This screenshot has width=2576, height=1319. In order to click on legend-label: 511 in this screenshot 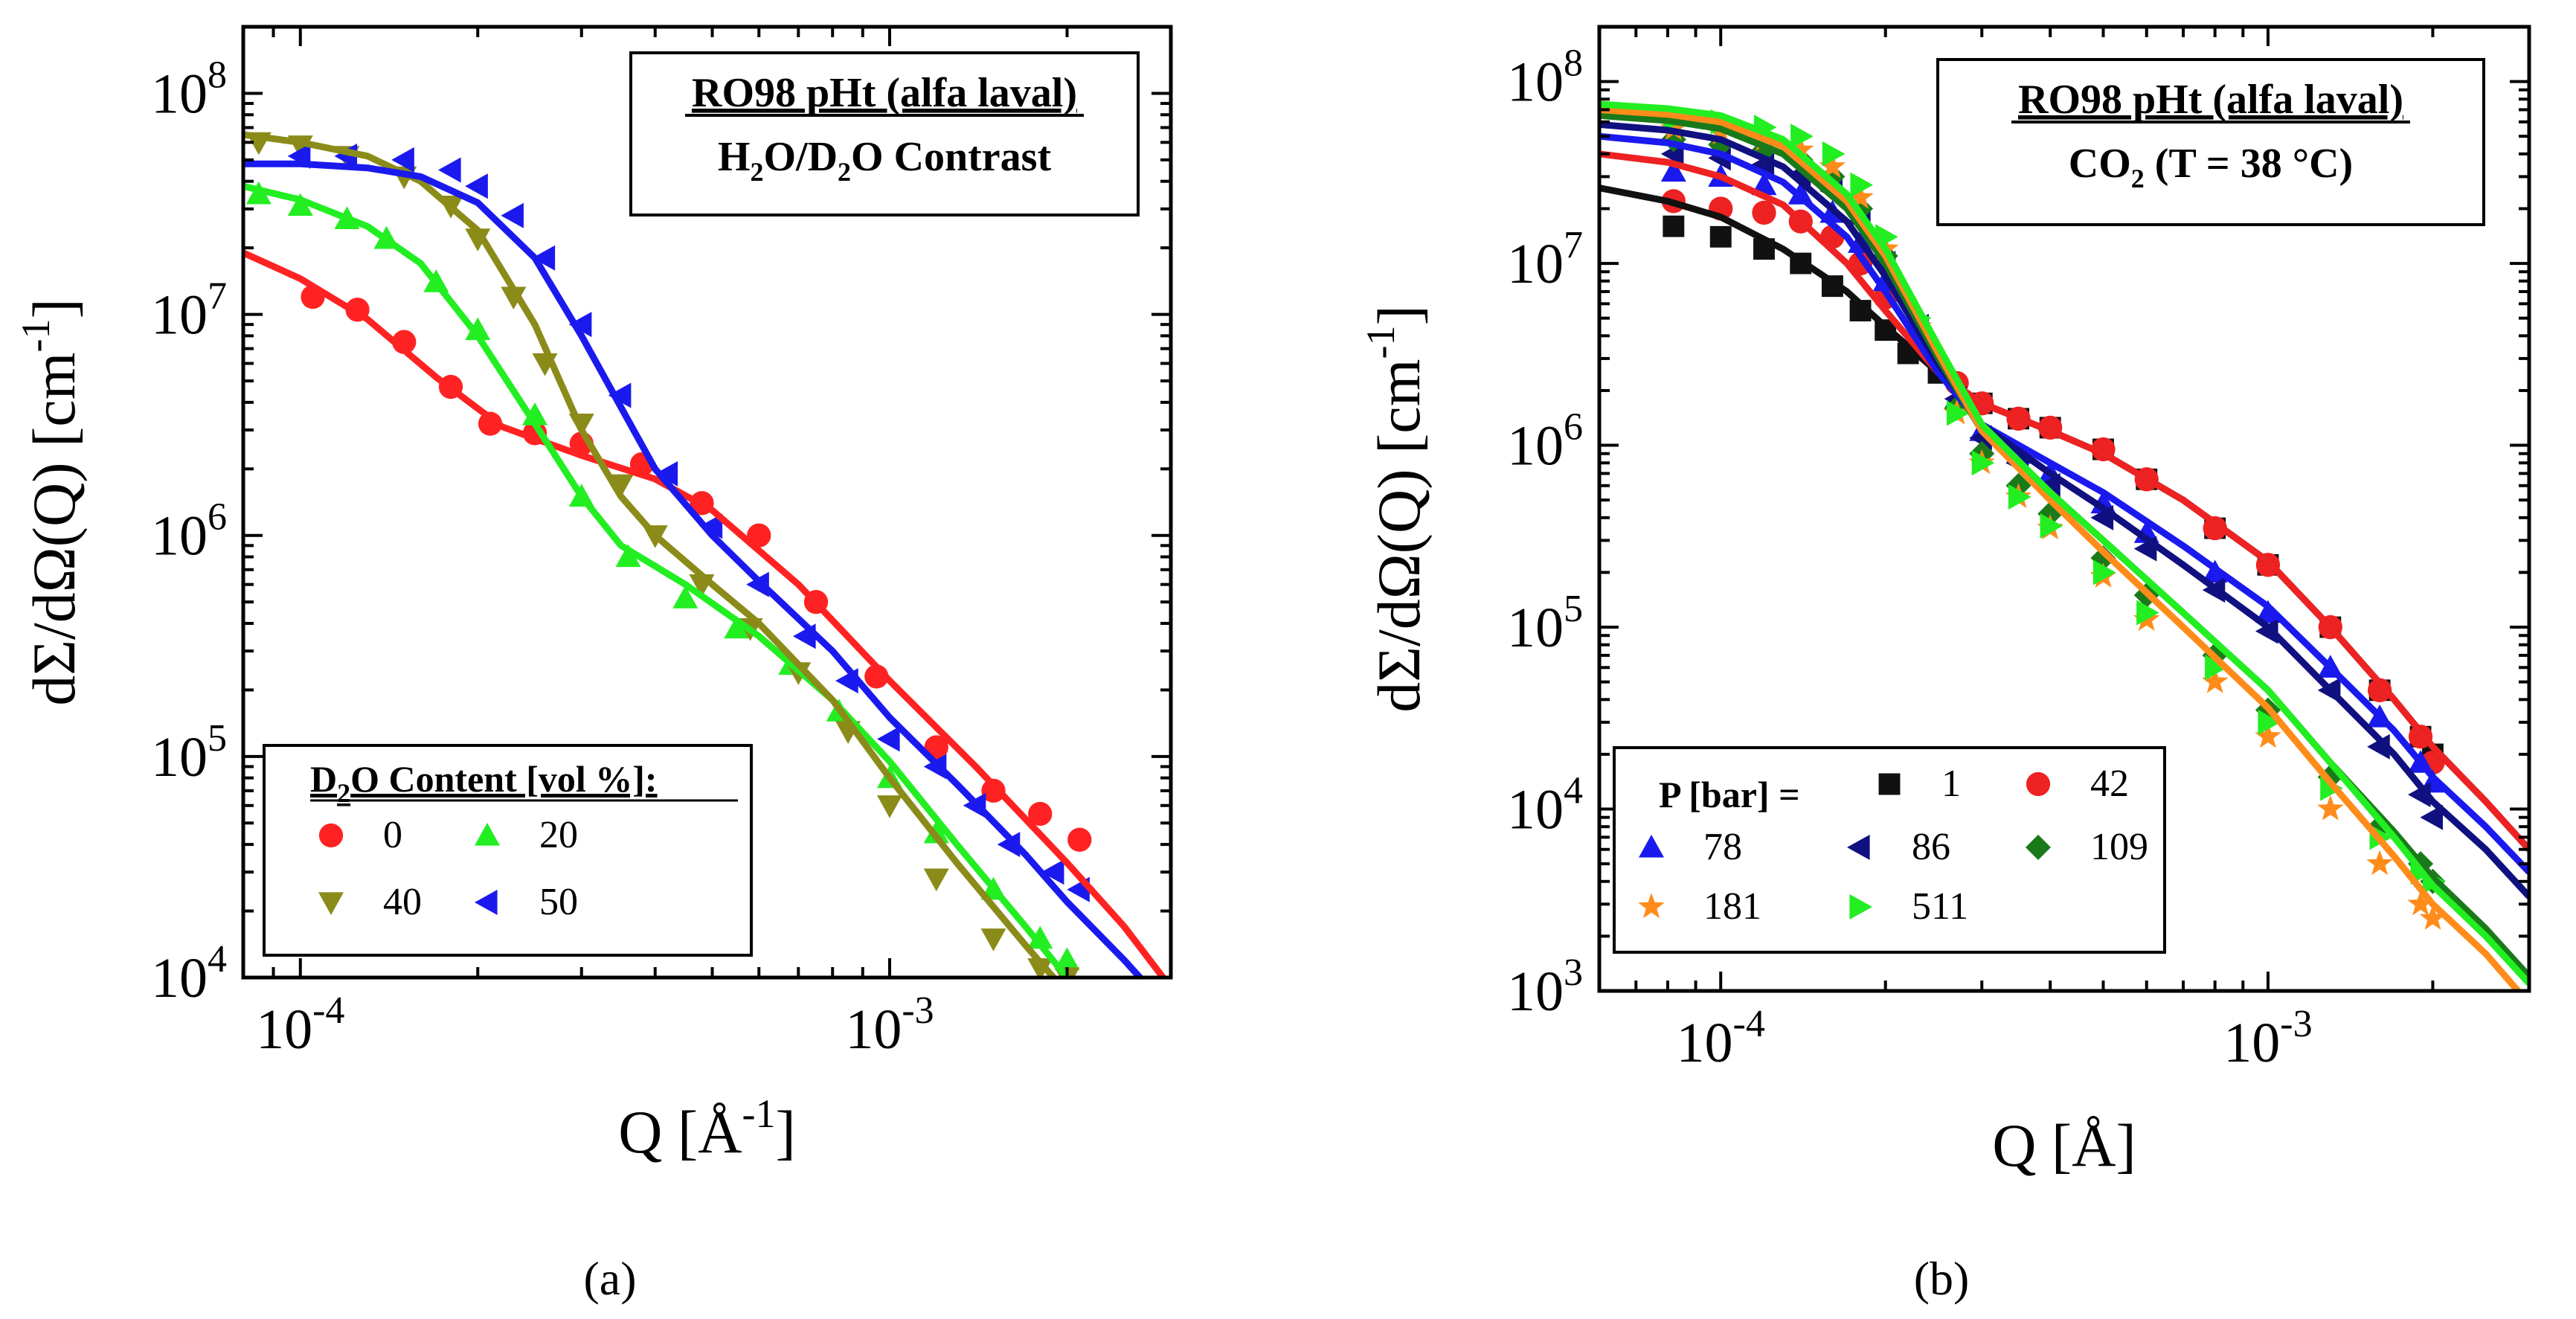, I will do `click(1940, 906)`.